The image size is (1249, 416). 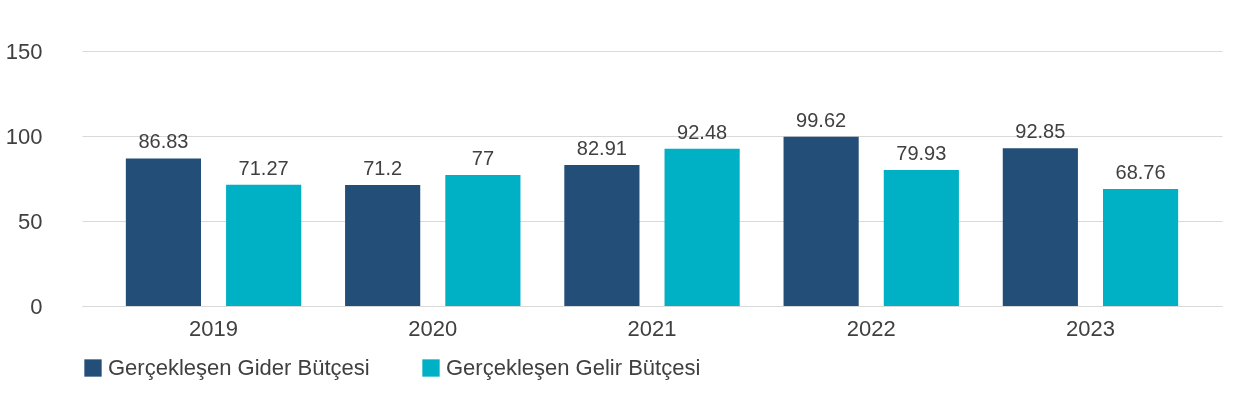 I want to click on y-tick-label: 100, so click(x=24, y=136).